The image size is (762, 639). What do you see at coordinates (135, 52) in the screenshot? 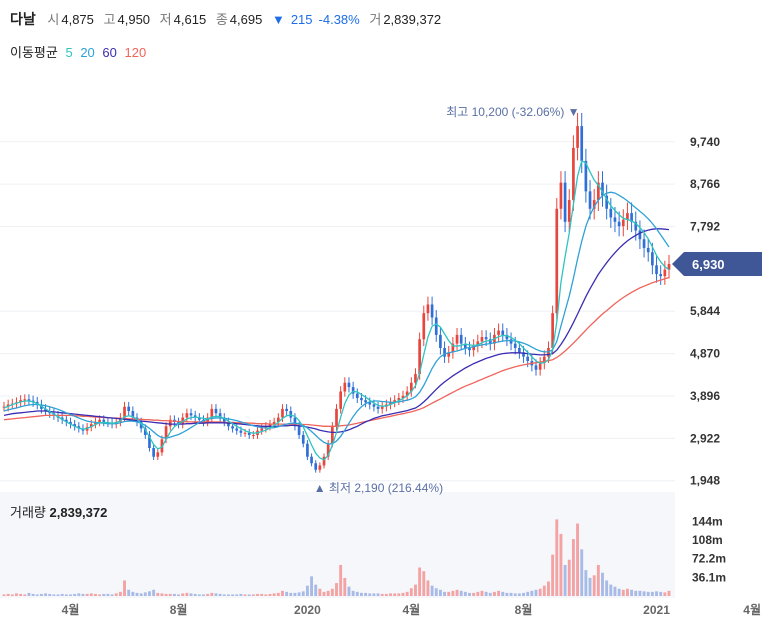
I see `ma120-legend: 120` at bounding box center [135, 52].